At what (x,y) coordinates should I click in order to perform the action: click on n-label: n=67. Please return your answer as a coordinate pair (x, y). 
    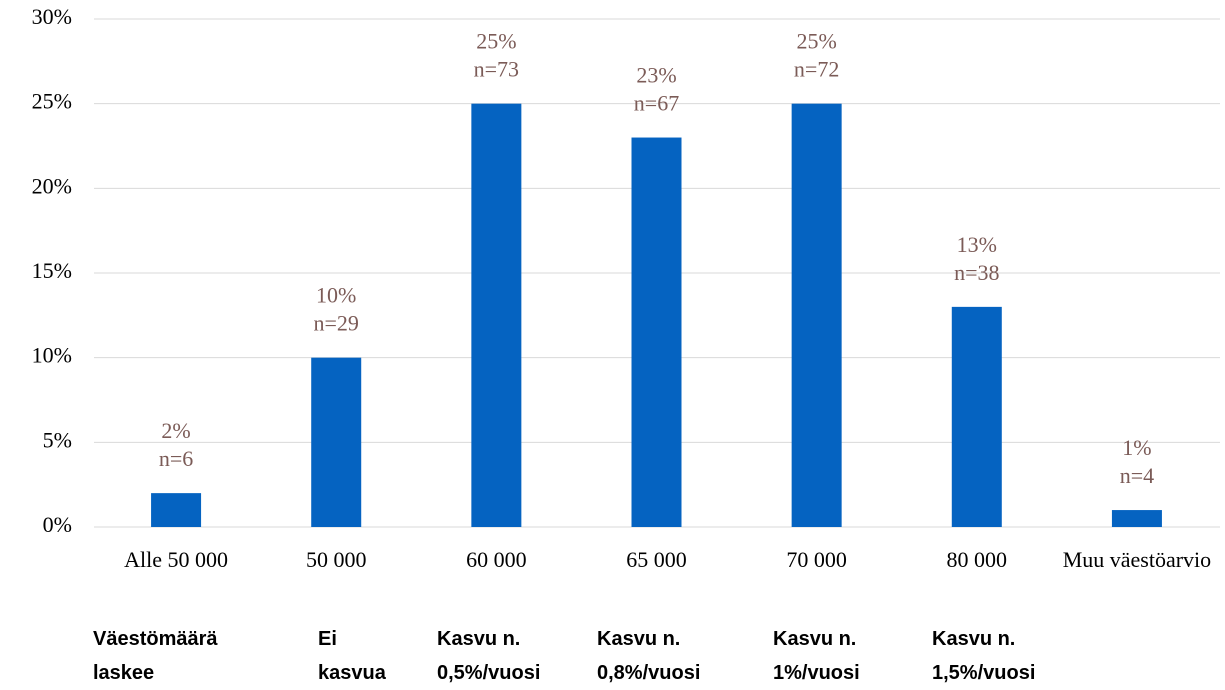
    Looking at the image, I should click on (656, 103).